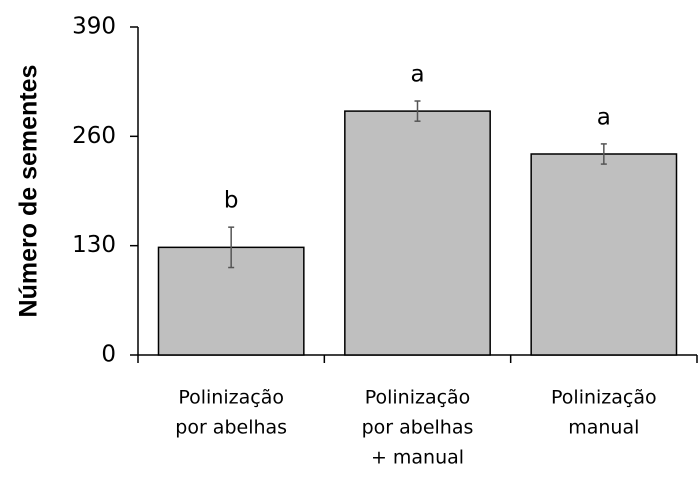  What do you see at coordinates (94, 136) in the screenshot?
I see `y-tick-label: 260` at bounding box center [94, 136].